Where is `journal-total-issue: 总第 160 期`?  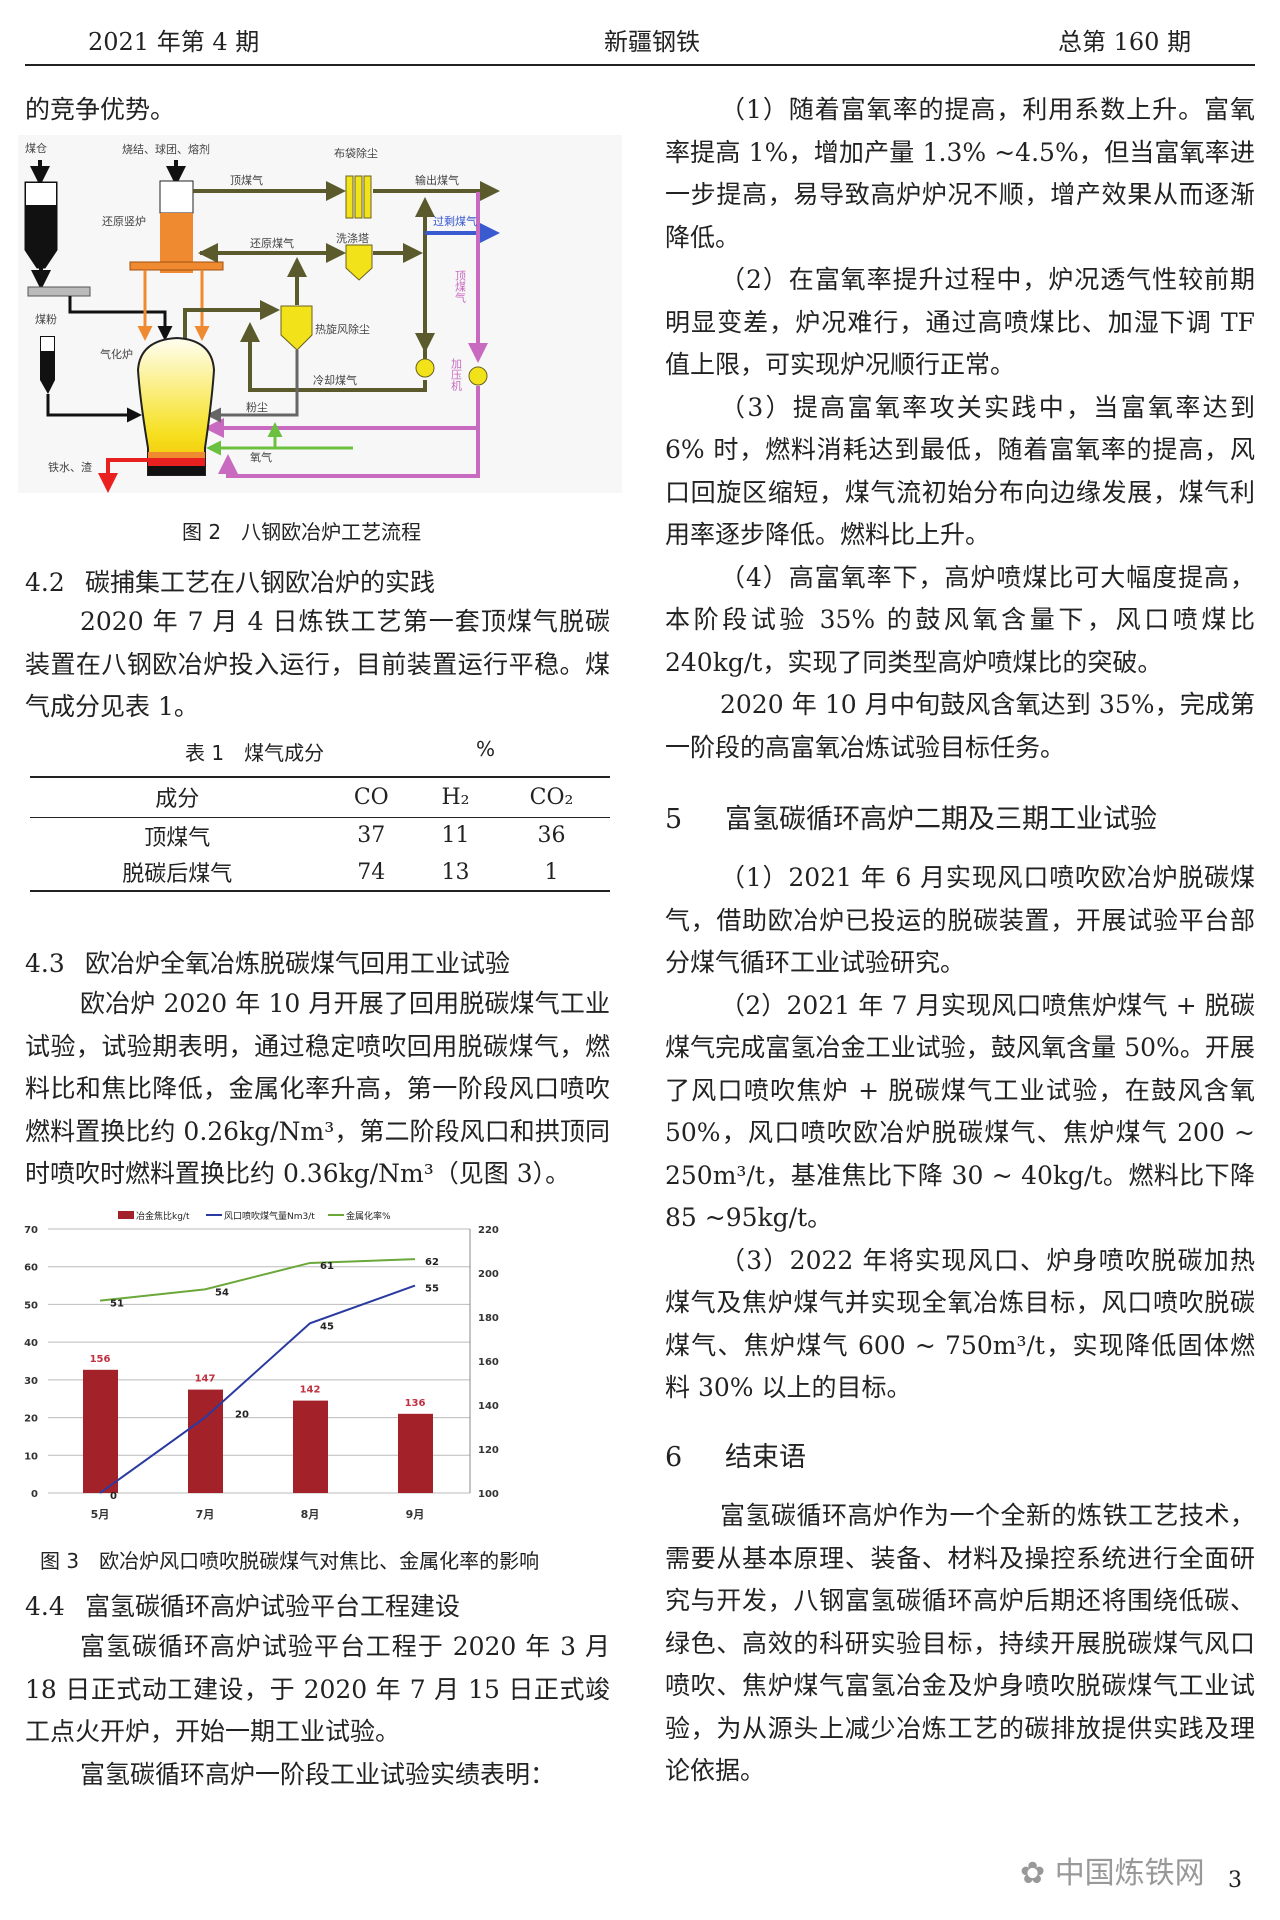
journal-total-issue: 总第 160 期 is located at coordinates (1125, 42).